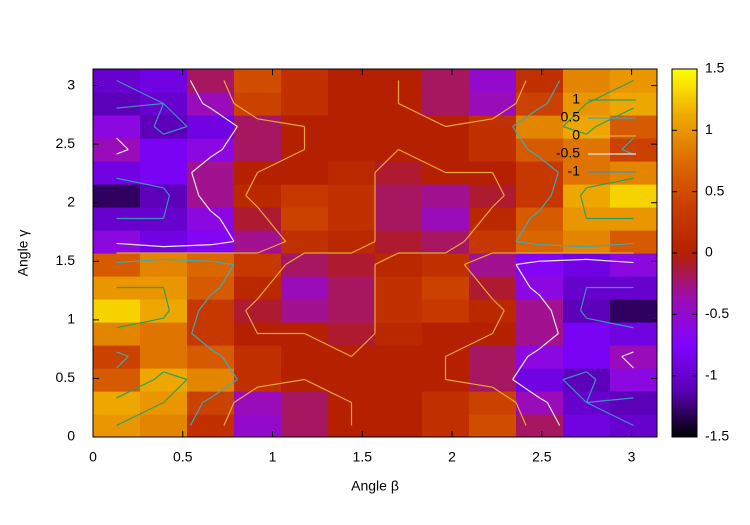  I want to click on x-tick-label: 0.5, so click(183, 457).